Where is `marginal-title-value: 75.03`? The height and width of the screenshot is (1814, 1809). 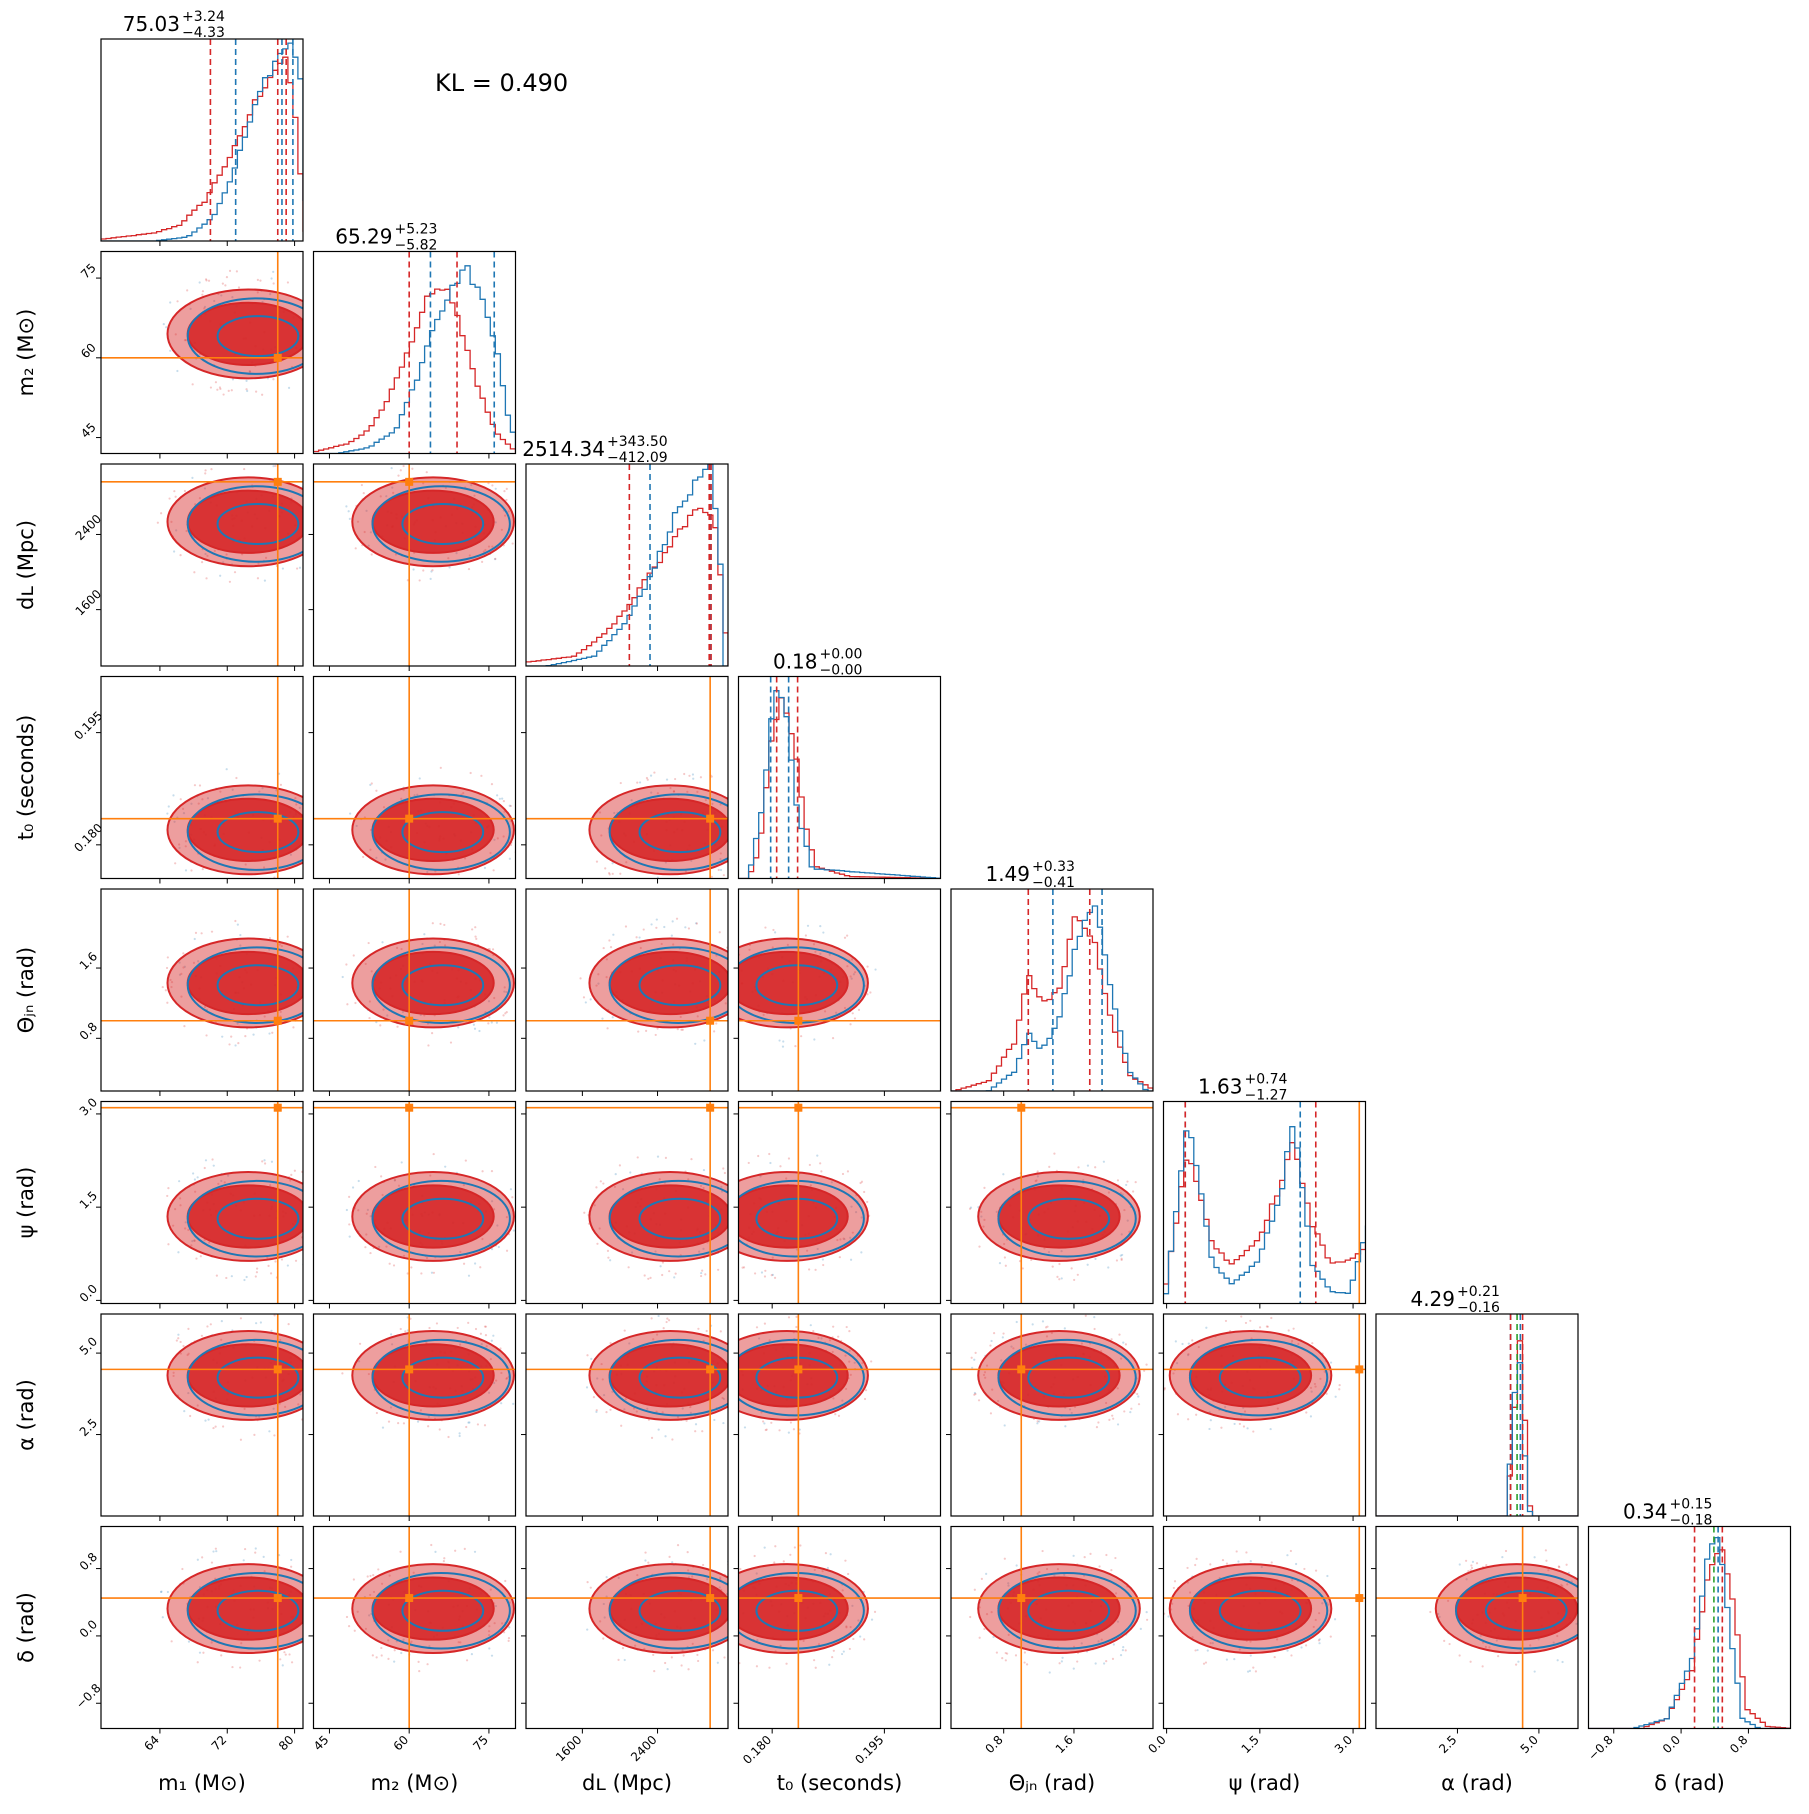 marginal-title-value: 75.03 is located at coordinates (151, 24).